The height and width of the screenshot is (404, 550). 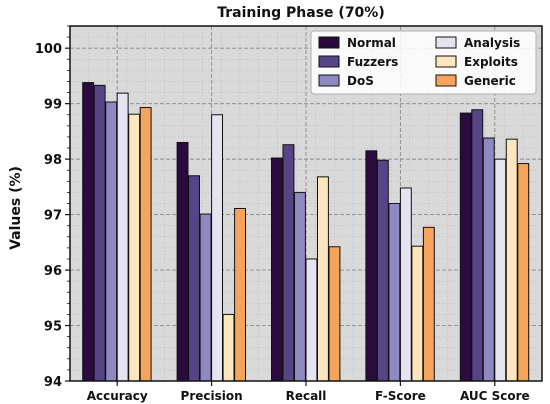 I want to click on x-tick-label: Precision, so click(x=212, y=396).